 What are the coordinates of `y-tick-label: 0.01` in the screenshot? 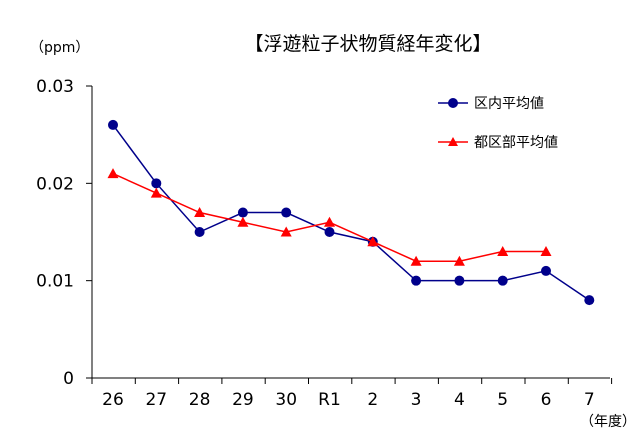 It's located at (55, 282).